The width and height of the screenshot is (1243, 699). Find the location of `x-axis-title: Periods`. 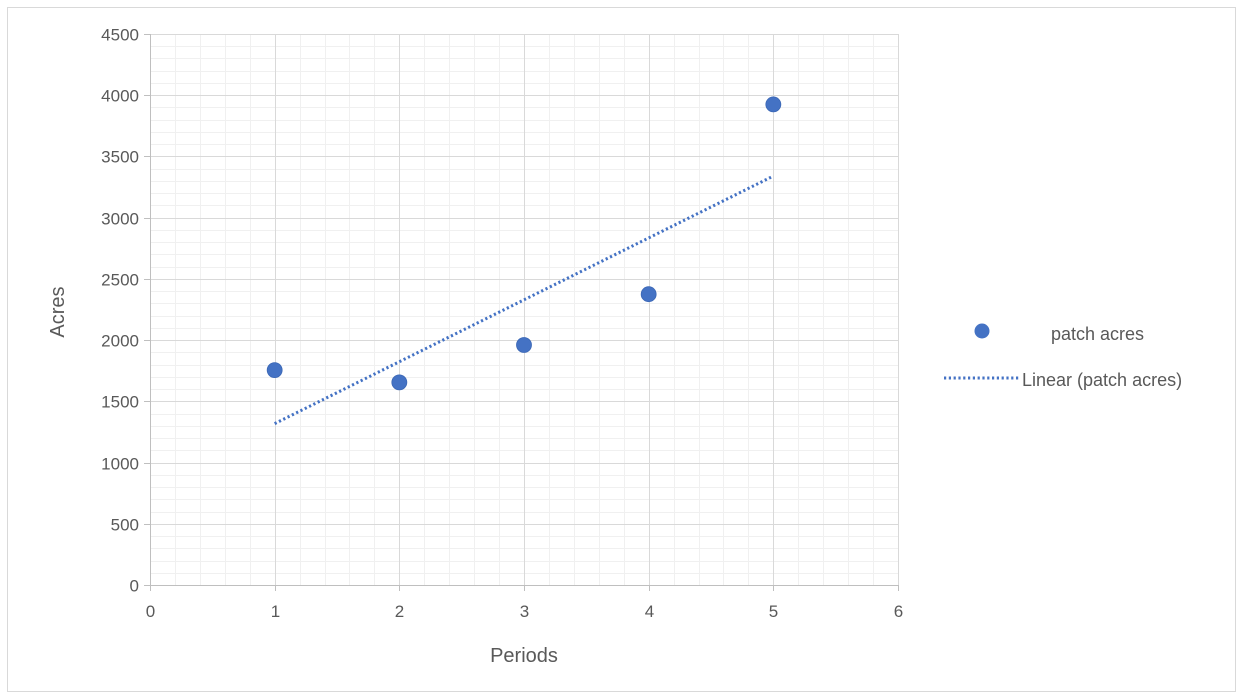

x-axis-title: Periods is located at coordinates (524, 656).